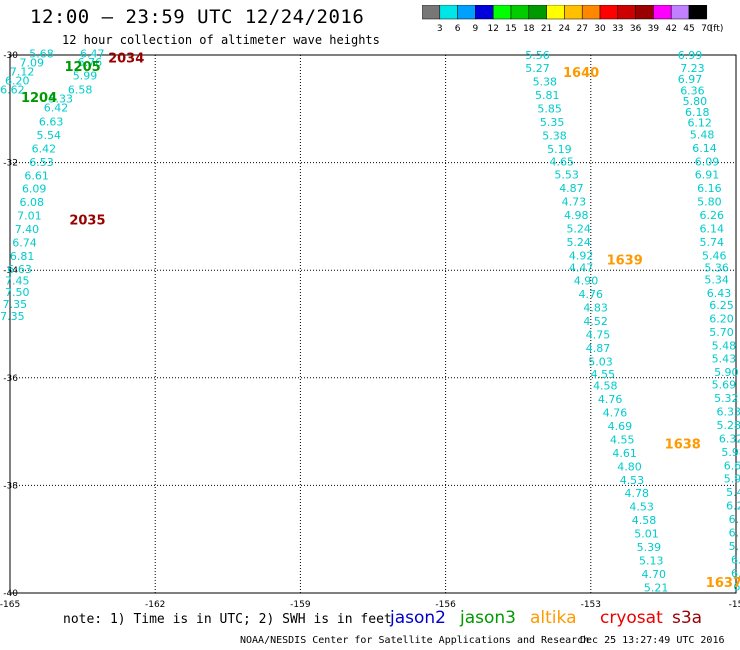 Image resolution: width=740 pixels, height=650 pixels. I want to click on wave-height-colorbar: 3 6 9 12 15 18 21 24 27 30 33 36 39 42 45 70(ft), so click(573, 19).